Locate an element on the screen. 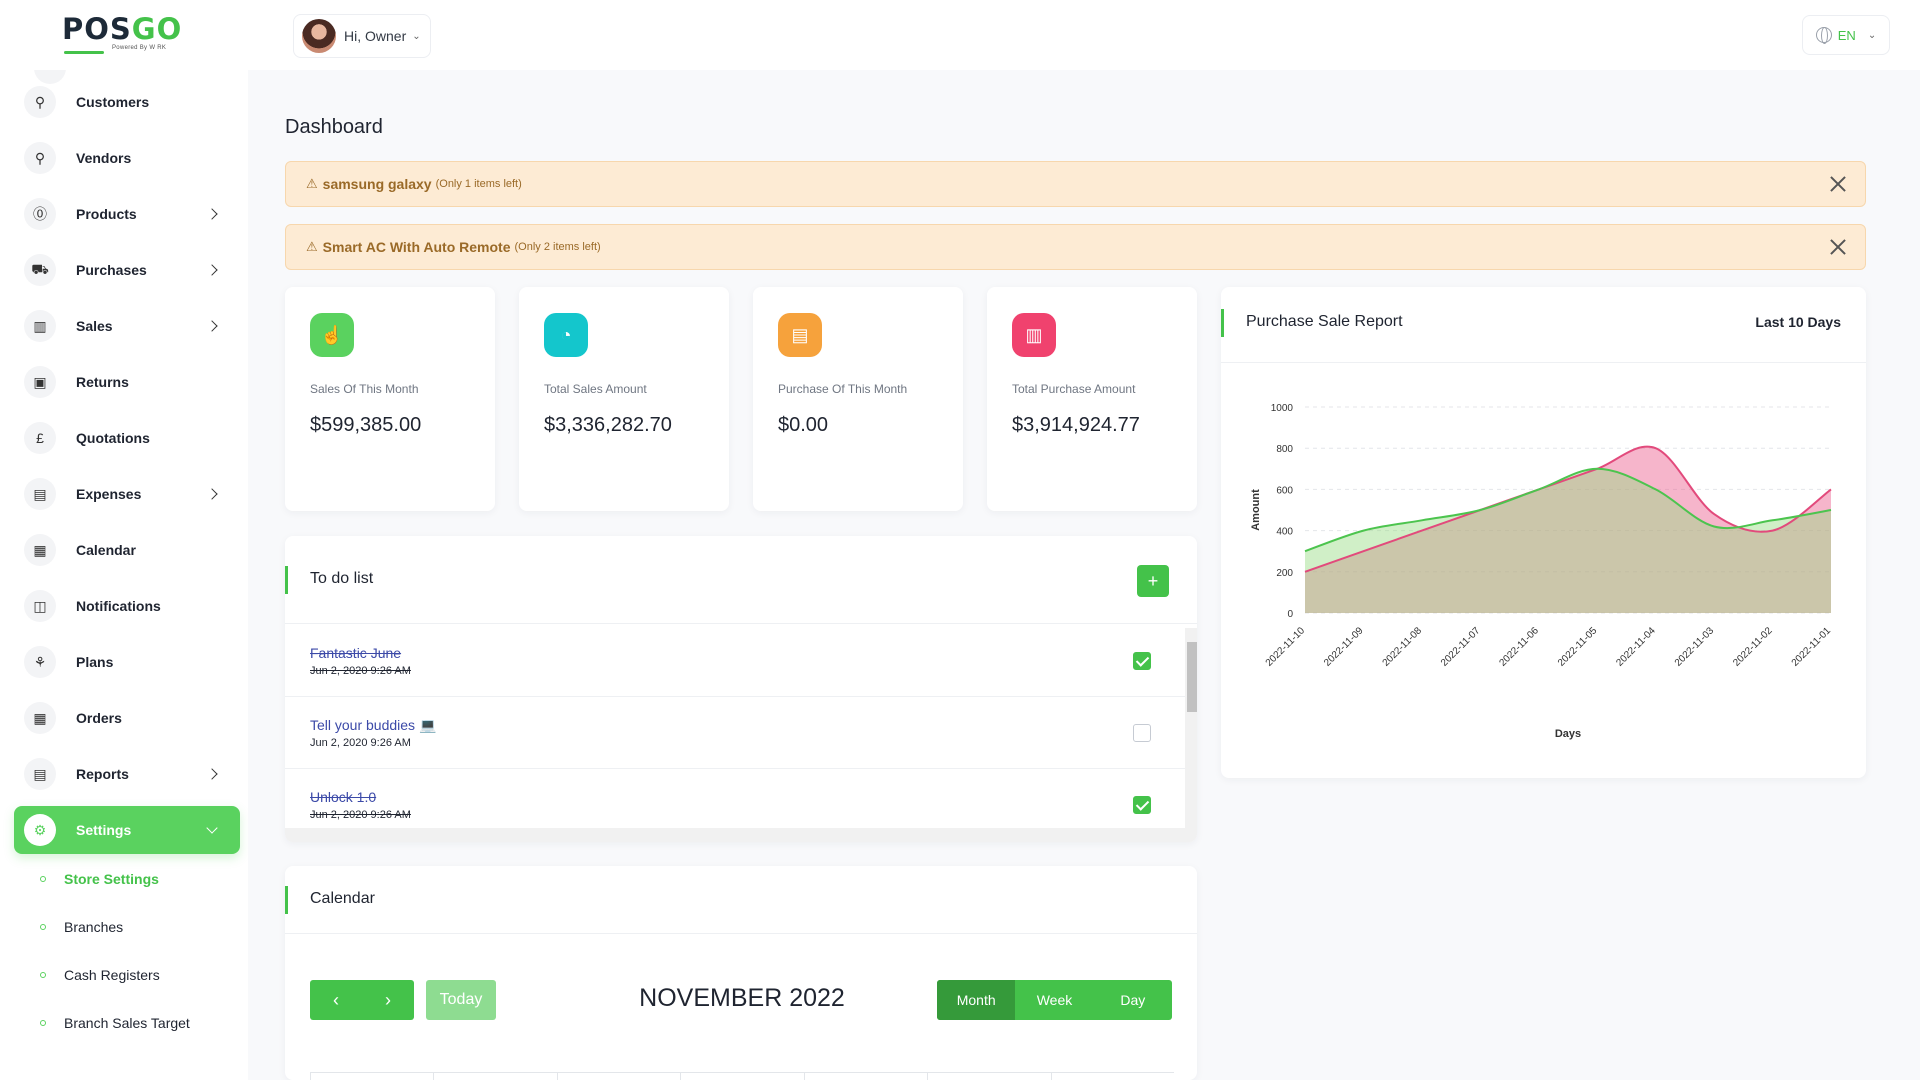  report-range-label: Last 10 Days is located at coordinates (1798, 322).